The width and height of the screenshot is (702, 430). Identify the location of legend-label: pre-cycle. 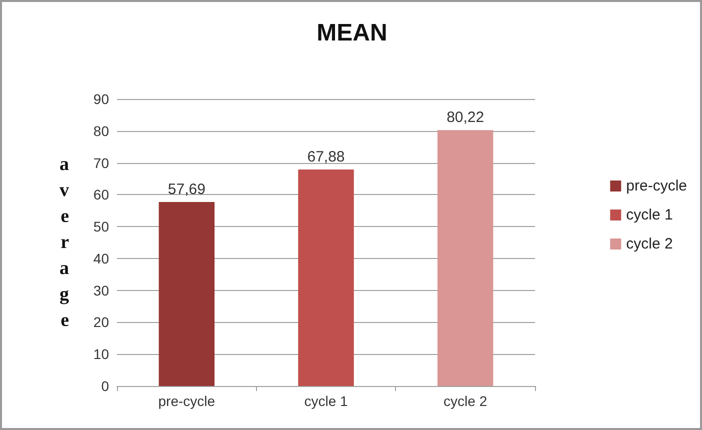
(657, 186).